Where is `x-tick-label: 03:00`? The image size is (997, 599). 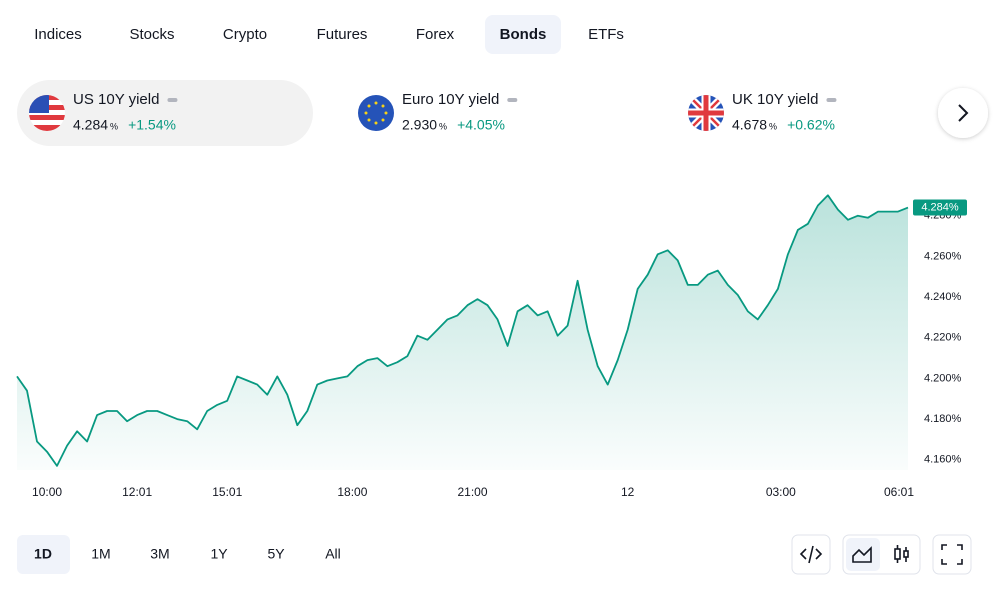
x-tick-label: 03:00 is located at coordinates (781, 492).